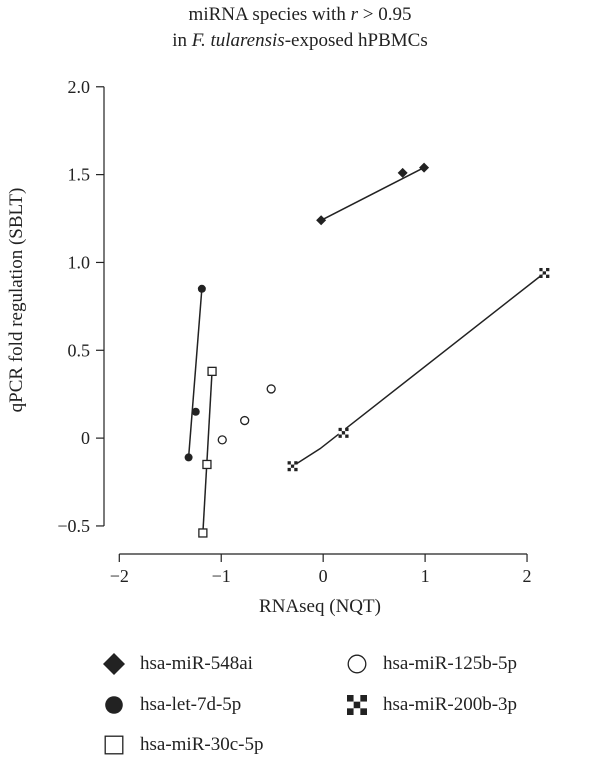 Image resolution: width=600 pixels, height=770 pixels. What do you see at coordinates (384, 14) in the screenshot?
I see `title-threshold: > 0.95` at bounding box center [384, 14].